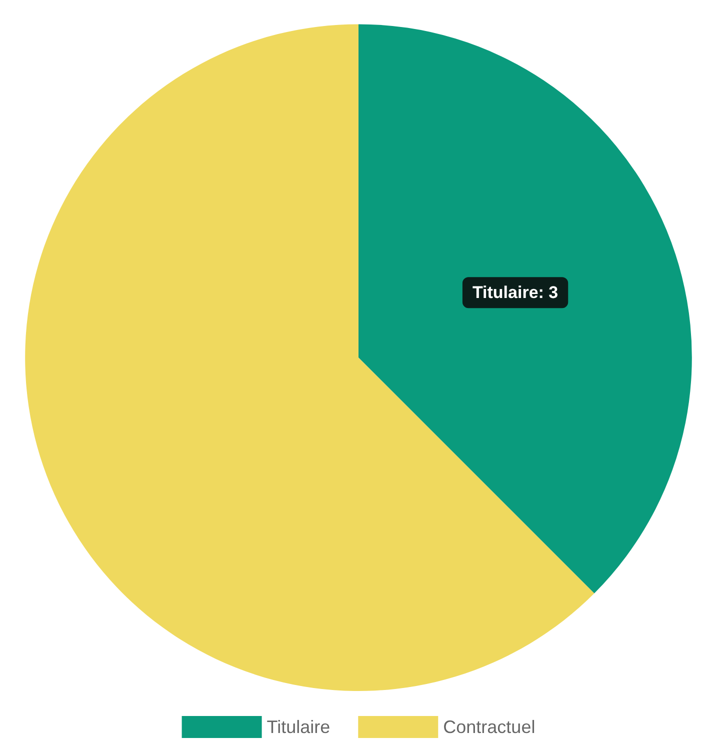 The height and width of the screenshot is (745, 717). I want to click on legend-label: Contractuel, so click(489, 727).